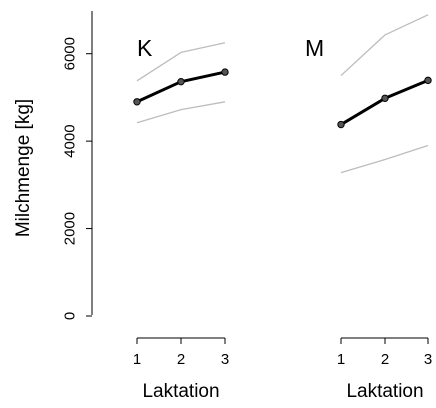  What do you see at coordinates (69, 316) in the screenshot?
I see `y-tick-label: 0` at bounding box center [69, 316].